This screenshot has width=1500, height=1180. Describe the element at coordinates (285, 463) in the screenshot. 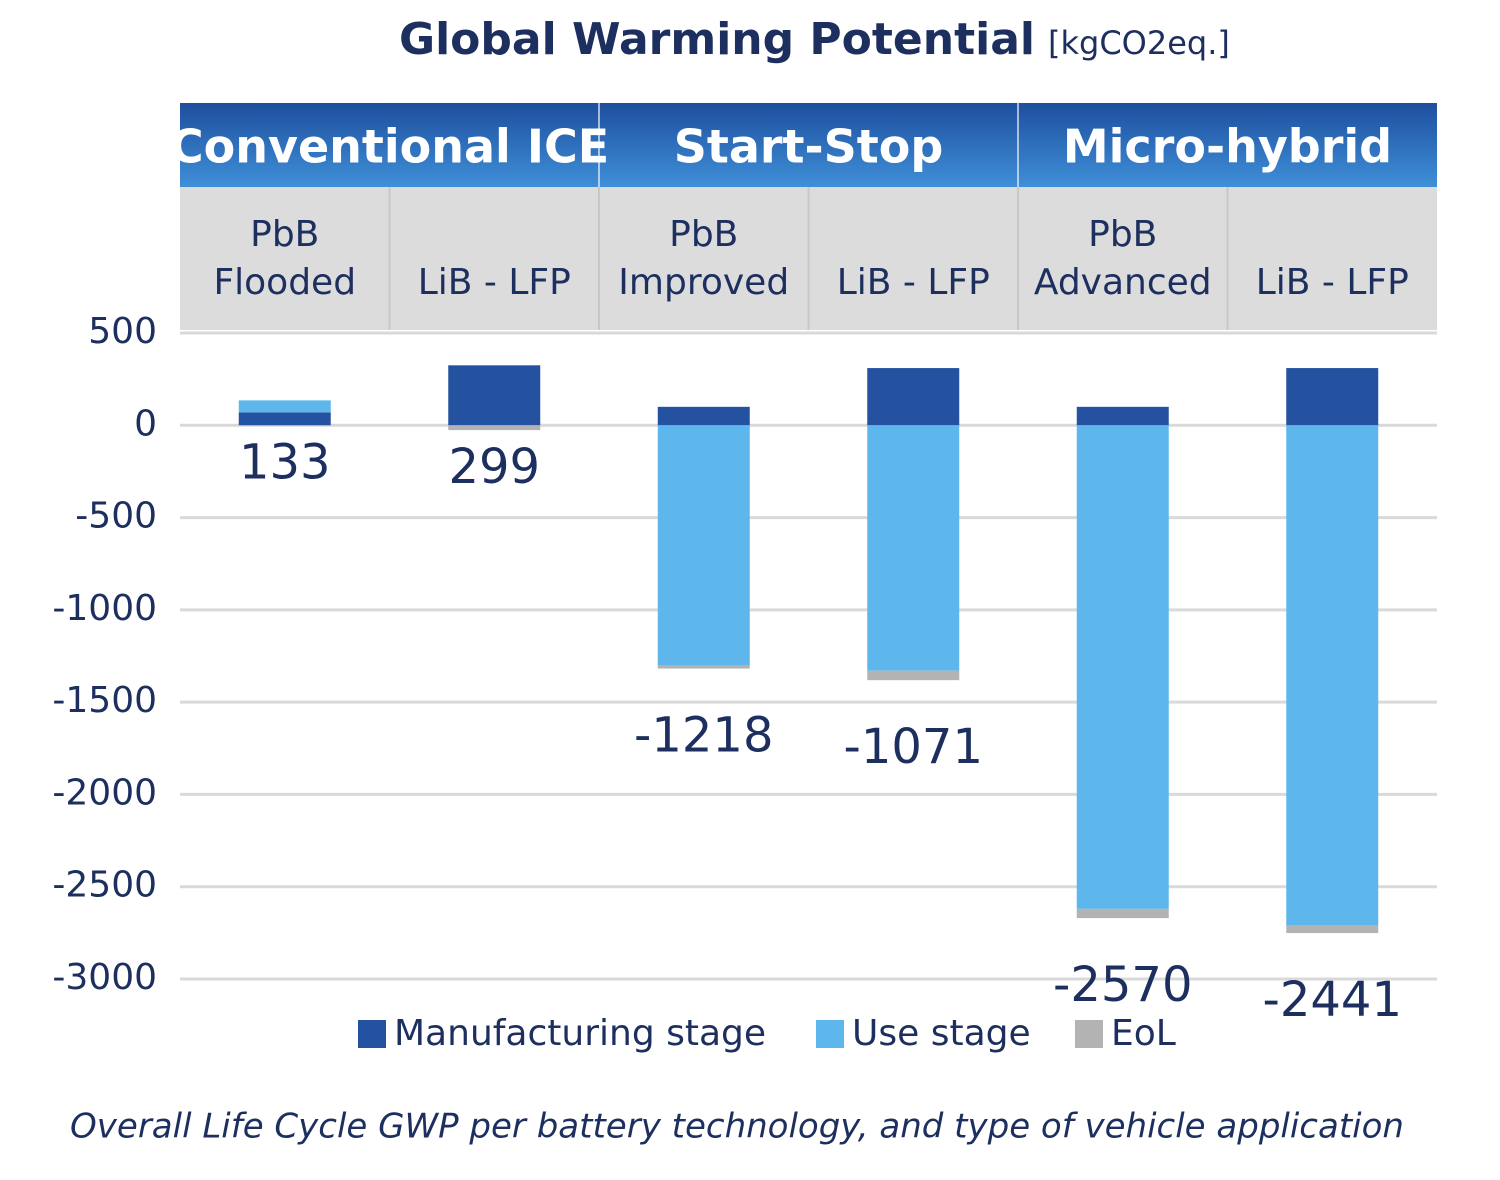

I see `total-label: 133` at that location.